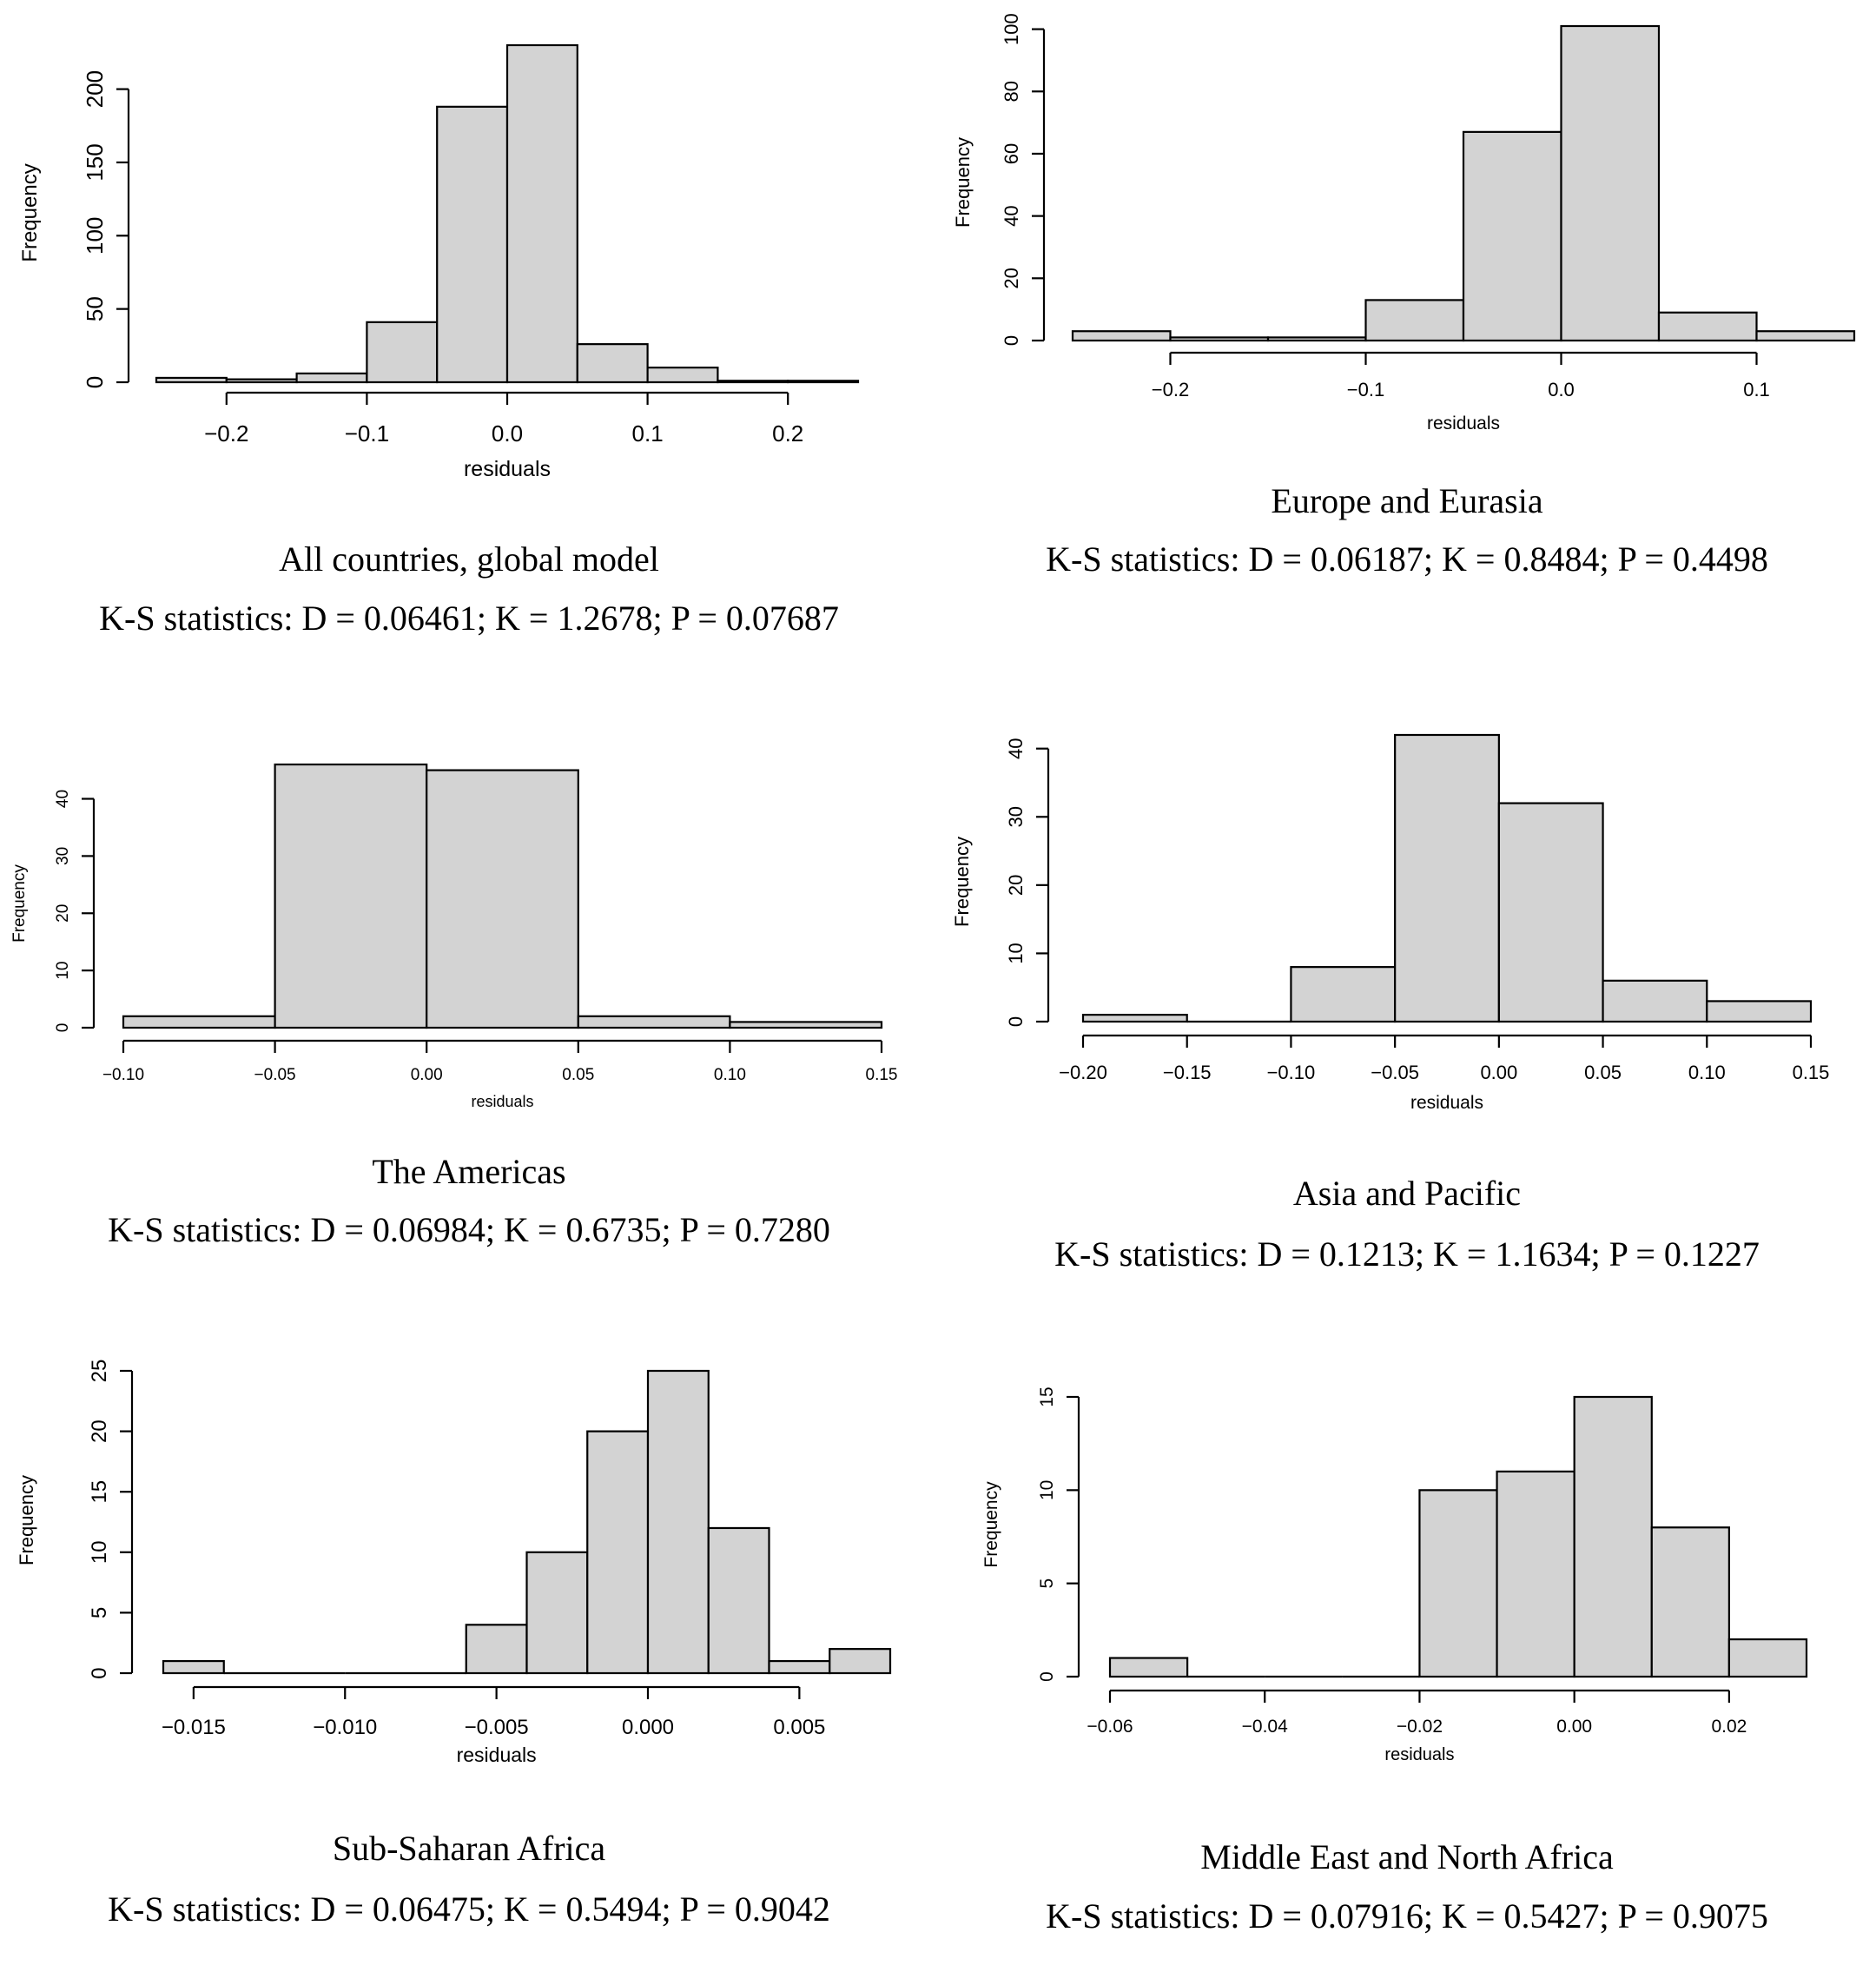 The height and width of the screenshot is (1972, 1876). Describe the element at coordinates (1407, 500) in the screenshot. I see `panel-title: Europe and Eurasia` at that location.